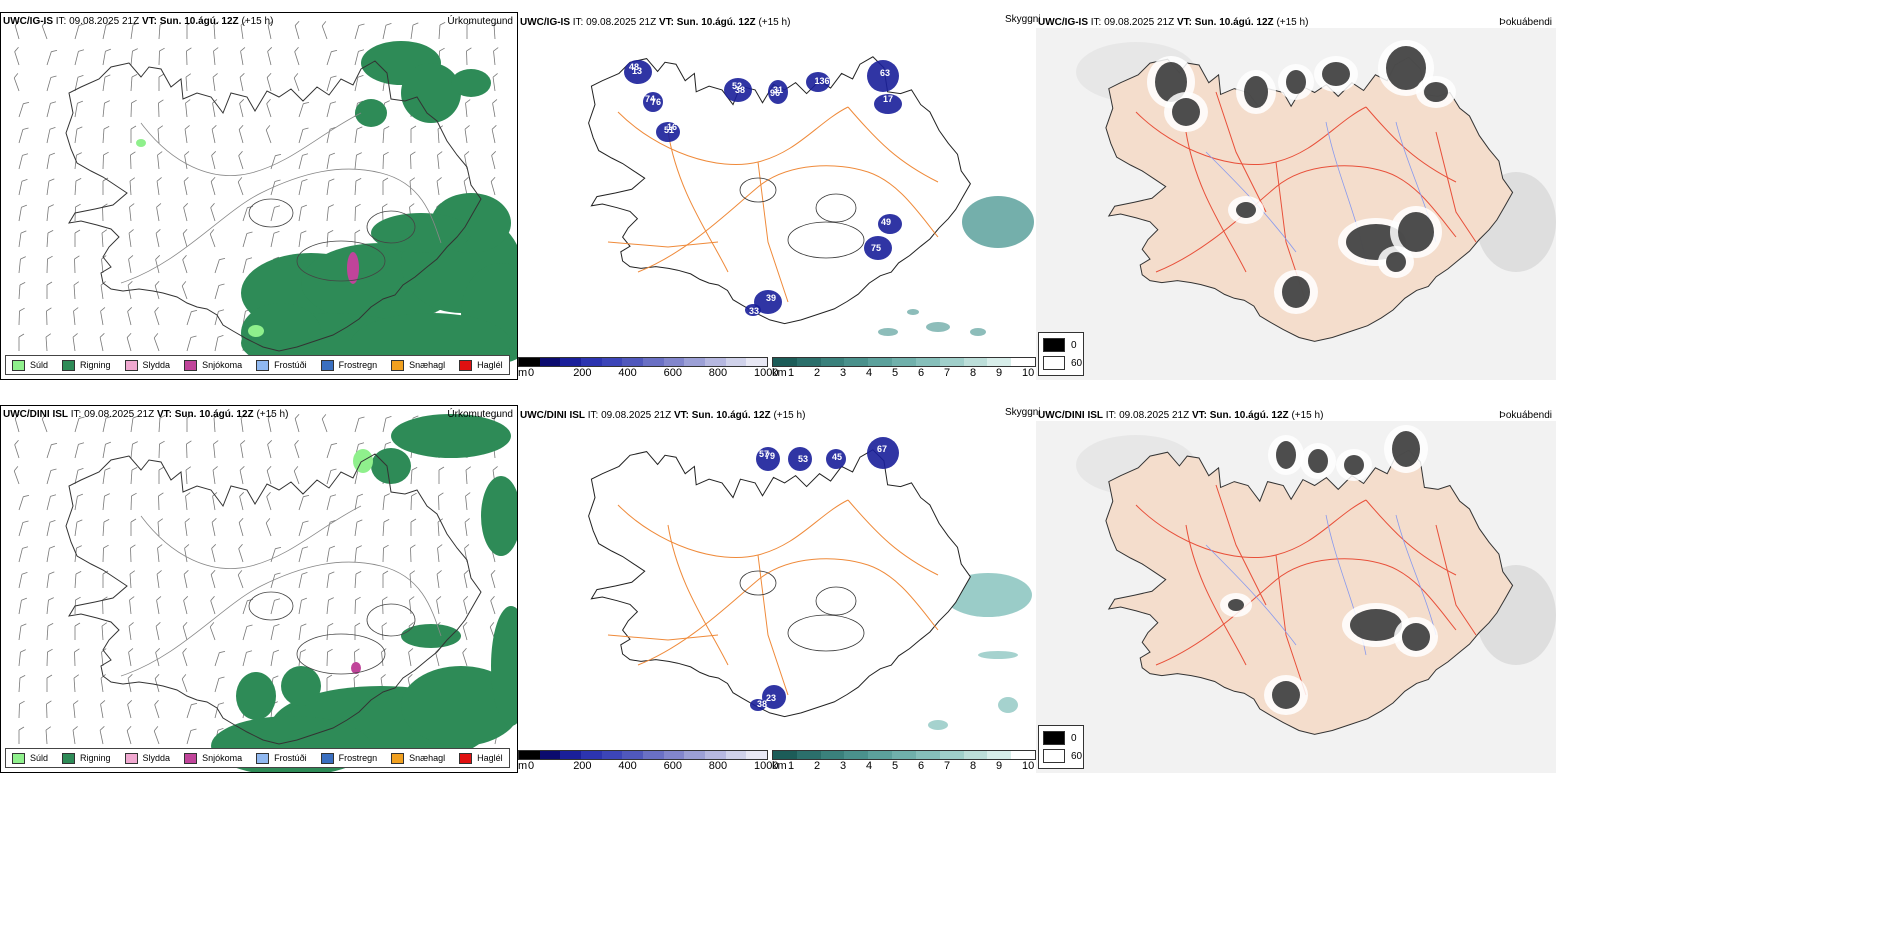 The height and width of the screenshot is (950, 1900). What do you see at coordinates (391, 227) in the screenshot?
I see `glacier-outline` at bounding box center [391, 227].